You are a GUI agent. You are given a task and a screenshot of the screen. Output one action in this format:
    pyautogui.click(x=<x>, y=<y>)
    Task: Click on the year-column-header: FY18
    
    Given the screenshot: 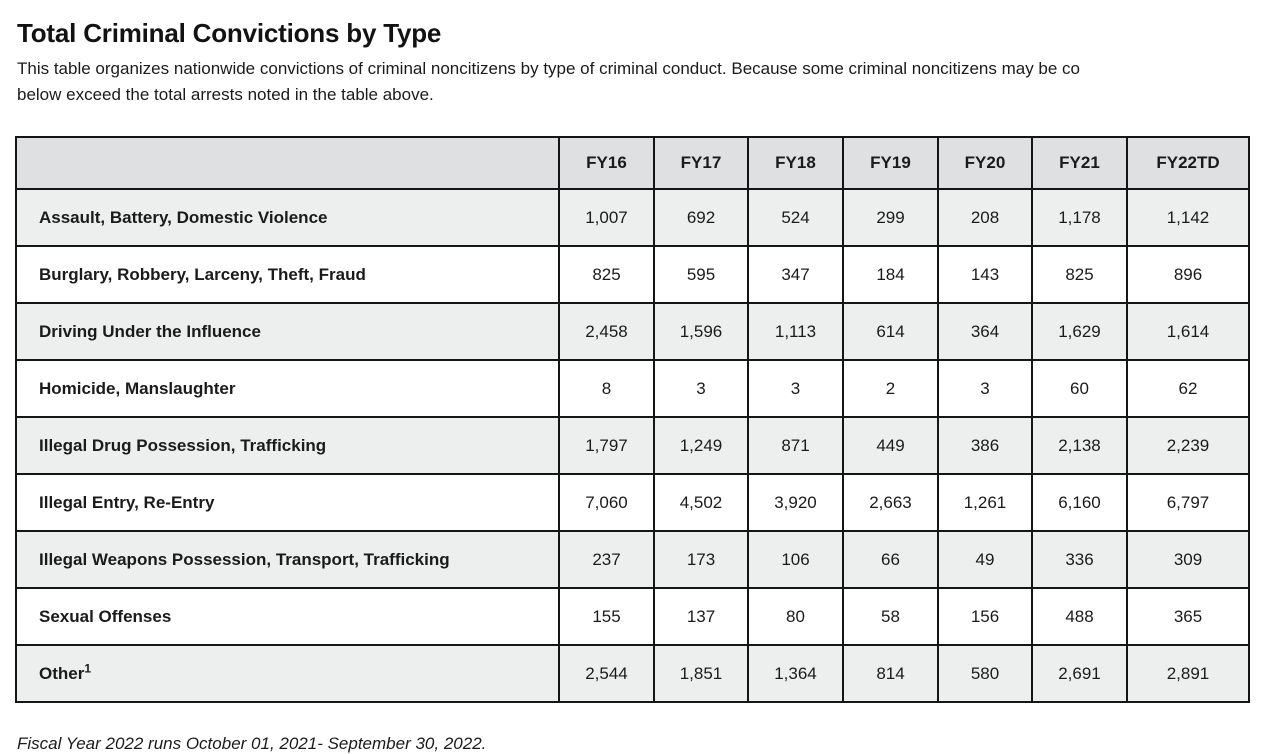 What is the action you would take?
    pyautogui.click(x=795, y=163)
    